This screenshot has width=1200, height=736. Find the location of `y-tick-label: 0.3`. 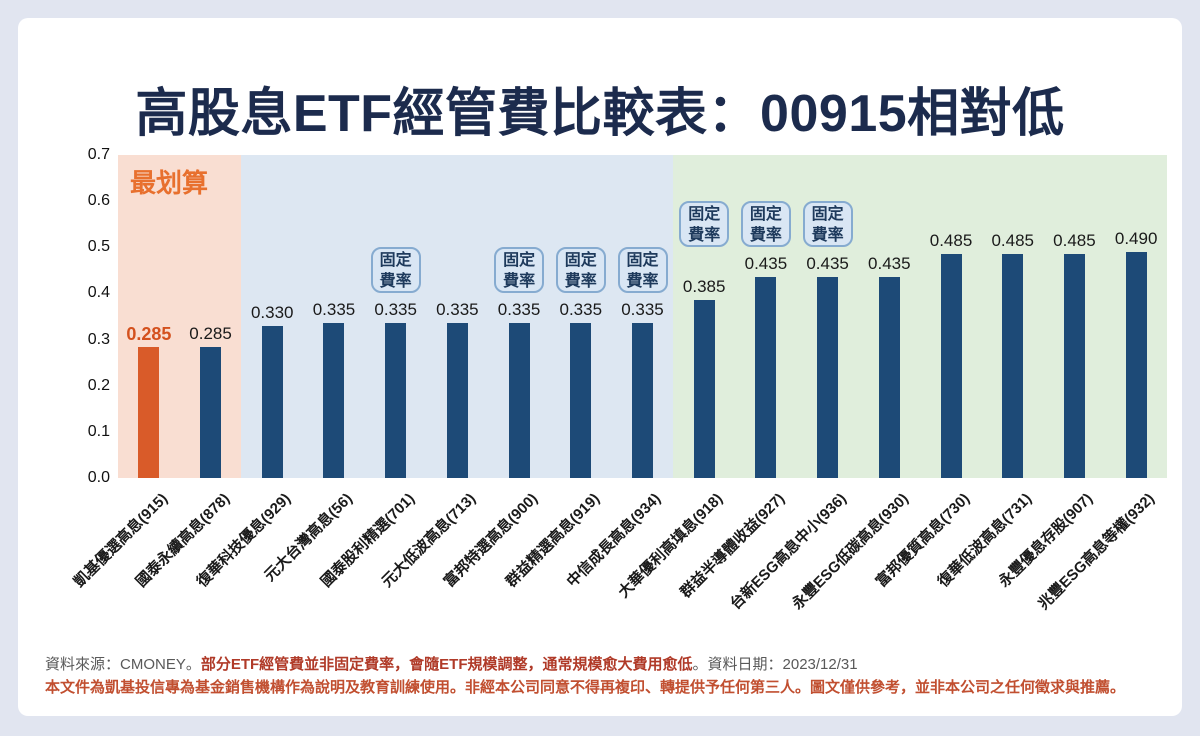

y-tick-label: 0.3 is located at coordinates (98, 339).